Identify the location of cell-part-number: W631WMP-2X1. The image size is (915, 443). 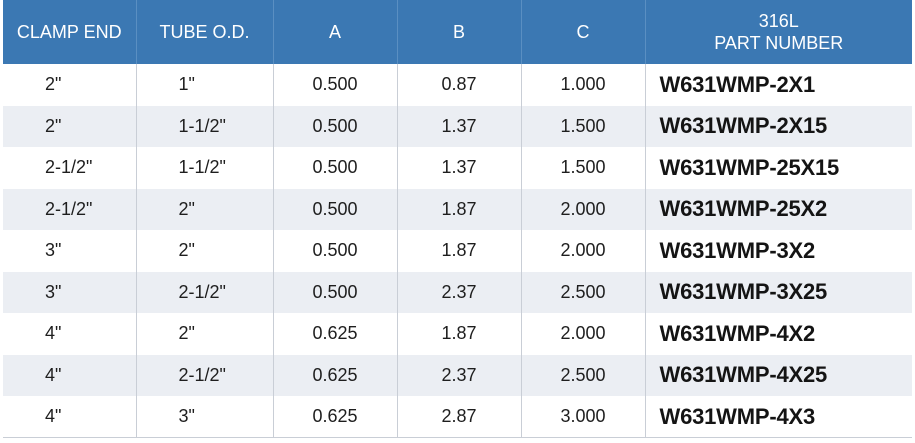
(737, 84).